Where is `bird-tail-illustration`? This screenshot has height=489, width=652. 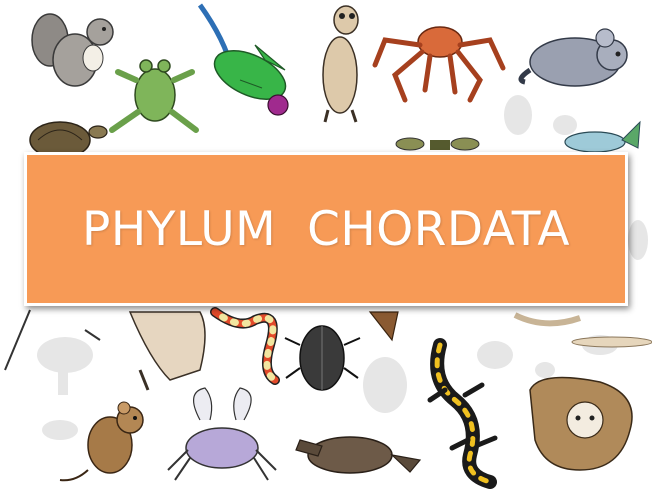 bird-tail-illustration is located at coordinates (383, 326).